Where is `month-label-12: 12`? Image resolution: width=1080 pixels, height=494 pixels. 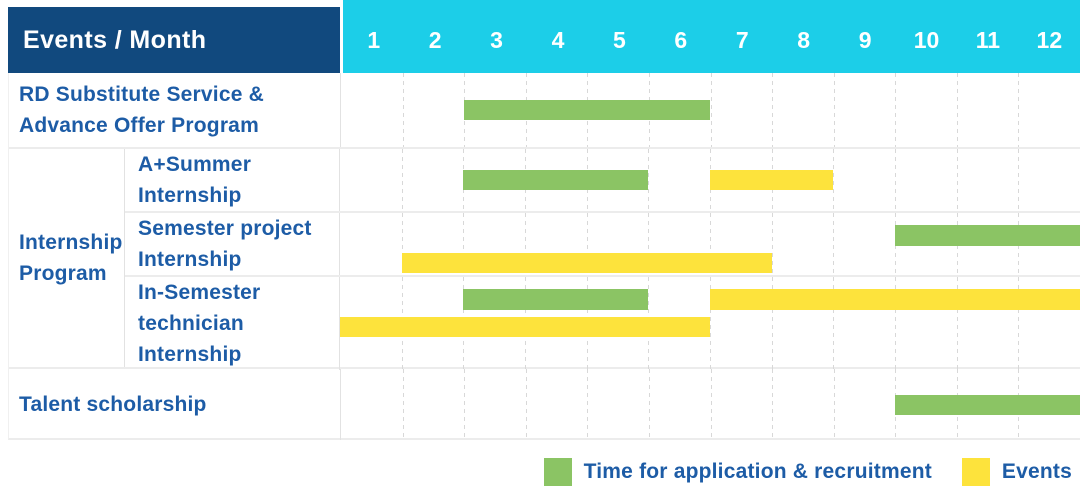
month-label-12: 12 is located at coordinates (1049, 40).